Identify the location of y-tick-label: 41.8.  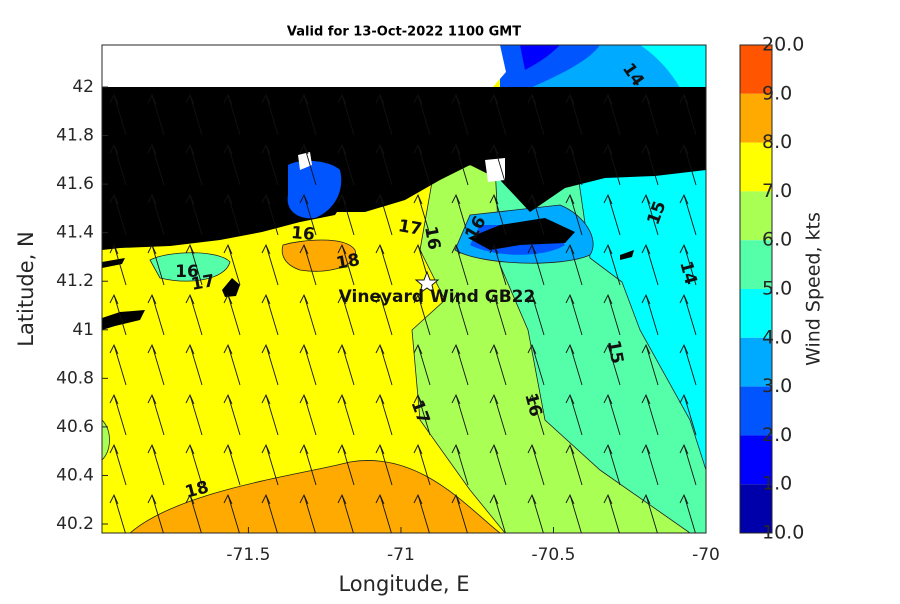
(75, 136).